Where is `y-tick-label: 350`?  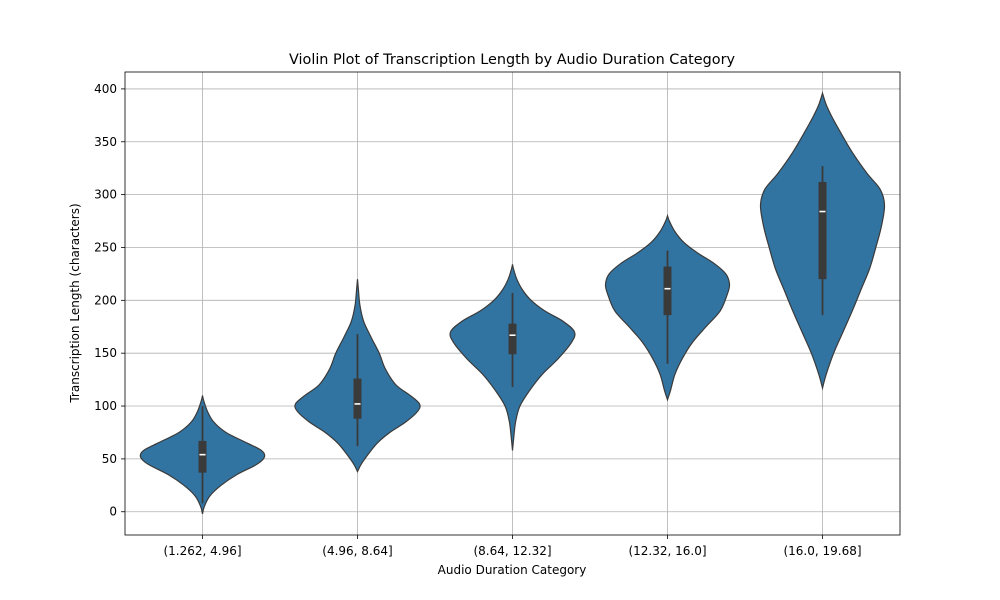
y-tick-label: 350 is located at coordinates (105, 142).